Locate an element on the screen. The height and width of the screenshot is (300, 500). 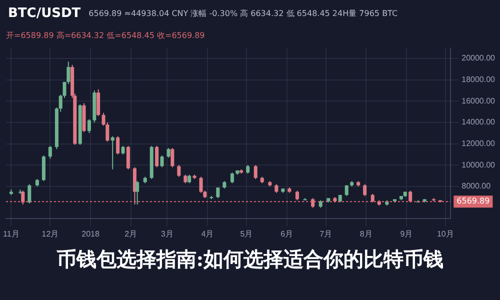
x-tick-label: 2018 is located at coordinates (91, 233).